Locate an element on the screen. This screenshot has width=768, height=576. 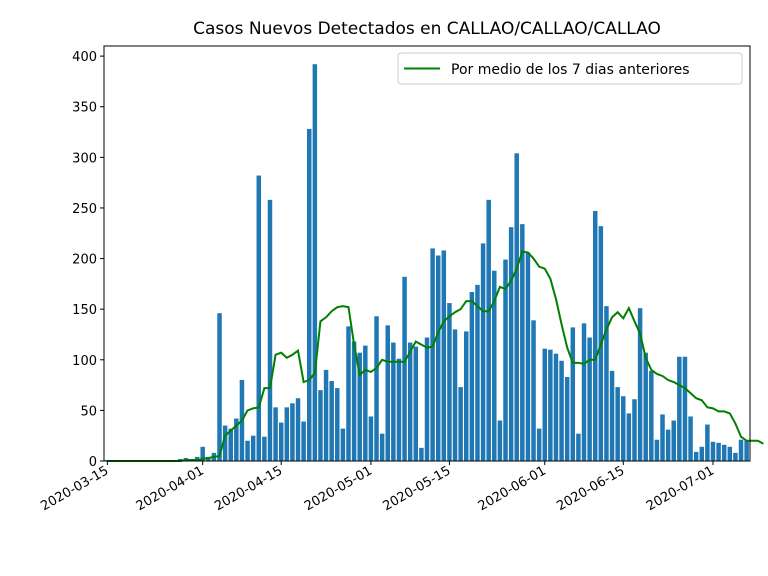
y-tick-label: 0 is located at coordinates (93, 462).